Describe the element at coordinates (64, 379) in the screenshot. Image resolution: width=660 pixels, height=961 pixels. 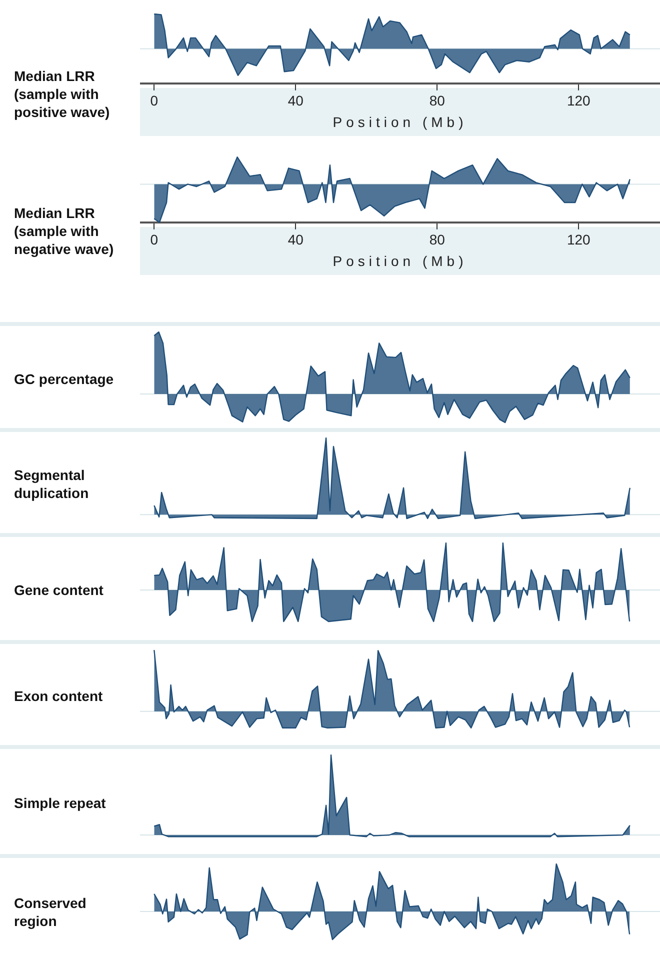
I see `y-axis-title: GC percentage` at that location.